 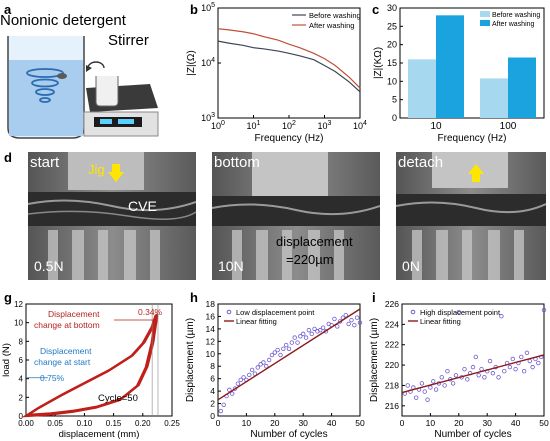 What do you see at coordinates (212, 416) in the screenshot?
I see `y-tick-label: 0` at bounding box center [212, 416].